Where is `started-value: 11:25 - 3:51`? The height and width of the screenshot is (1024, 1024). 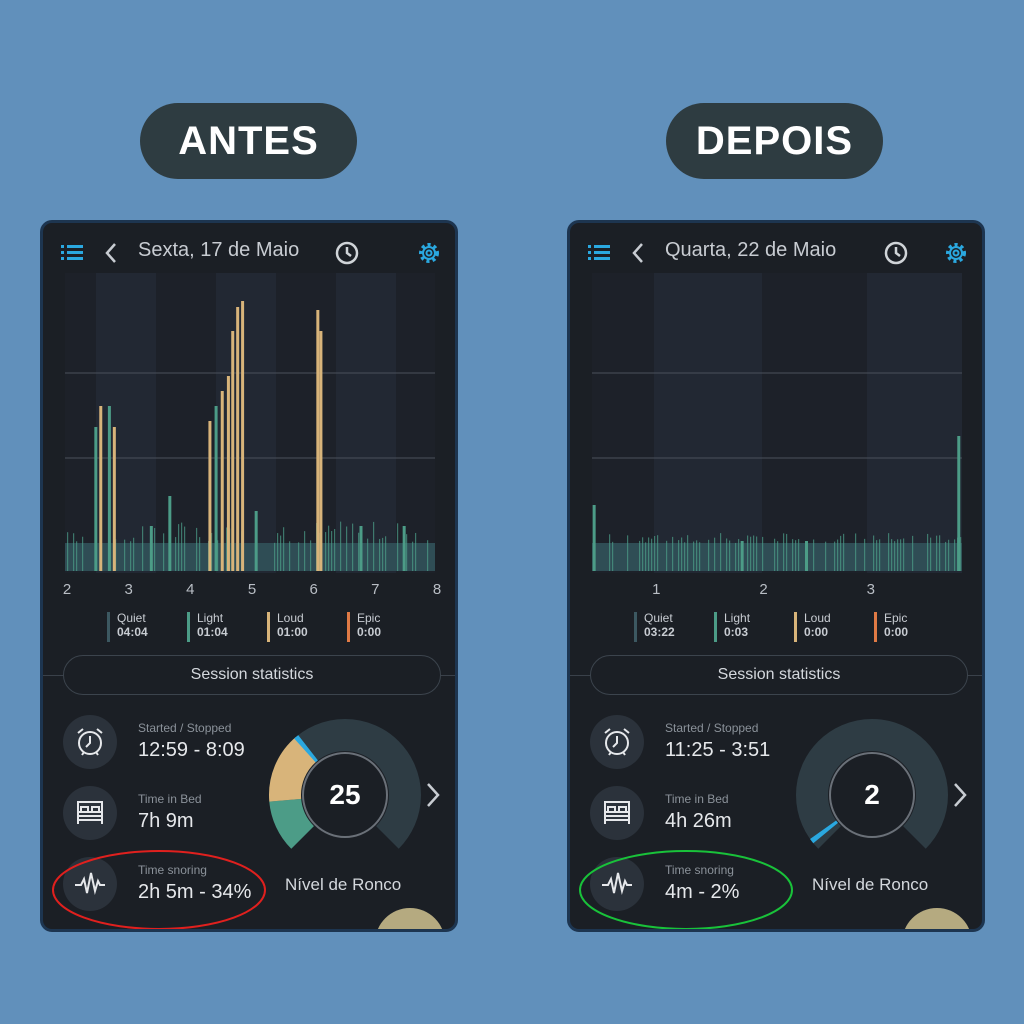
started-value: 11:25 - 3:51 is located at coordinates (718, 750).